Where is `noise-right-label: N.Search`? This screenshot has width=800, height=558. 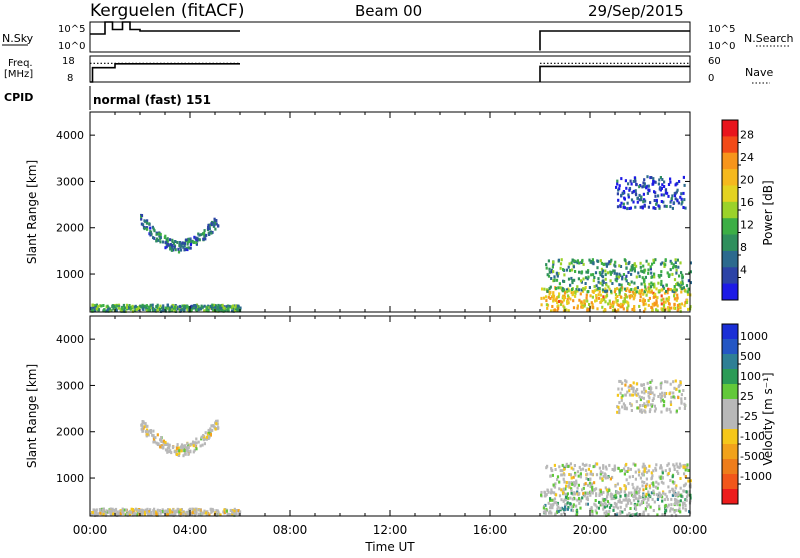
noise-right-label: N.Search is located at coordinates (769, 38).